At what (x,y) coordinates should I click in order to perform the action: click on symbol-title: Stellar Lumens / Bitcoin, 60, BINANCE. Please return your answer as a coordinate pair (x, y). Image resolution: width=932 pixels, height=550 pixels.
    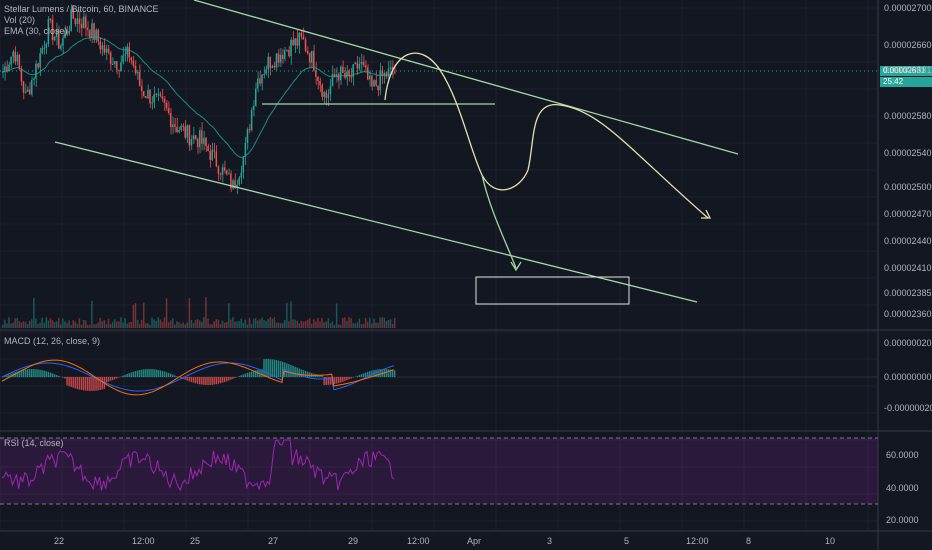
    Looking at the image, I should click on (81, 9).